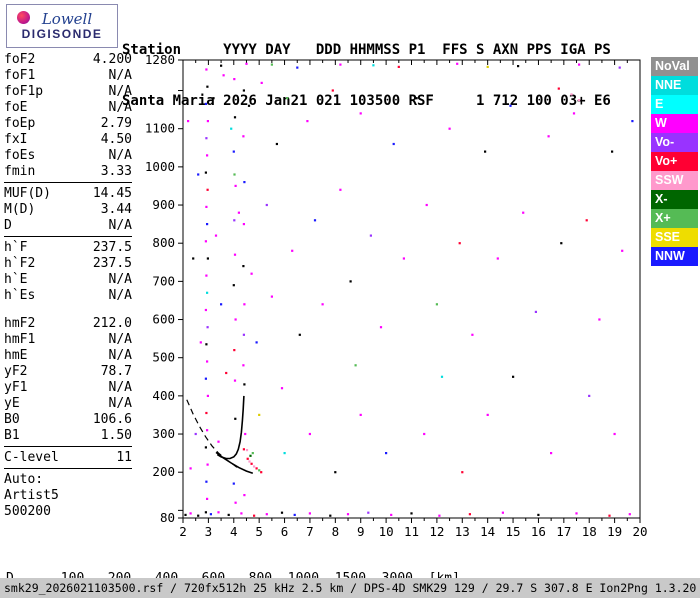 This screenshot has width=700, height=600. I want to click on param-label: hmE, so click(16, 355).